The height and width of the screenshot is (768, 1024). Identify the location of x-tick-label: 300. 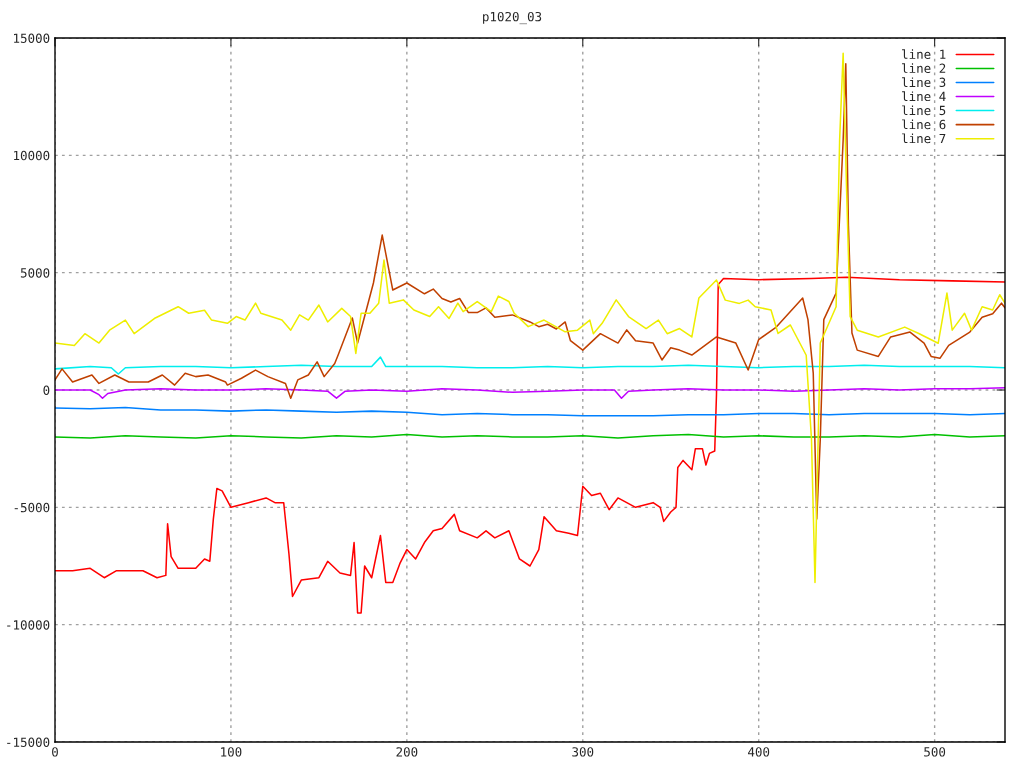
(583, 752).